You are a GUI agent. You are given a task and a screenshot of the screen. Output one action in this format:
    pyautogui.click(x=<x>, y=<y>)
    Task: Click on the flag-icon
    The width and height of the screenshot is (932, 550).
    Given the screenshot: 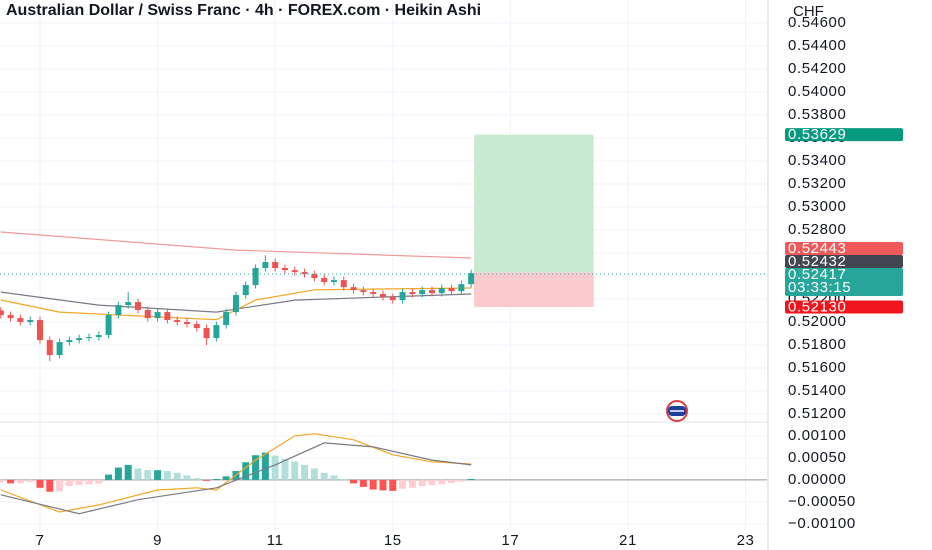 What is the action you would take?
    pyautogui.click(x=677, y=411)
    